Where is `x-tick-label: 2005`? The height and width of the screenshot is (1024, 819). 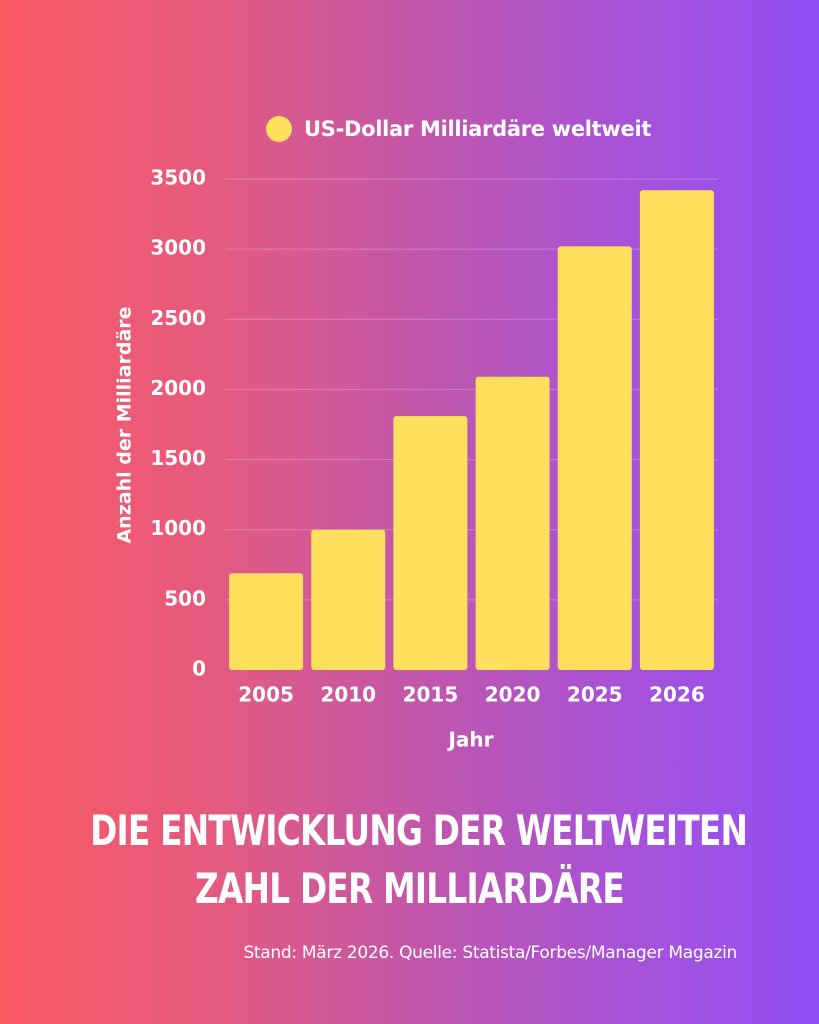
x-tick-label: 2005 is located at coordinates (266, 695).